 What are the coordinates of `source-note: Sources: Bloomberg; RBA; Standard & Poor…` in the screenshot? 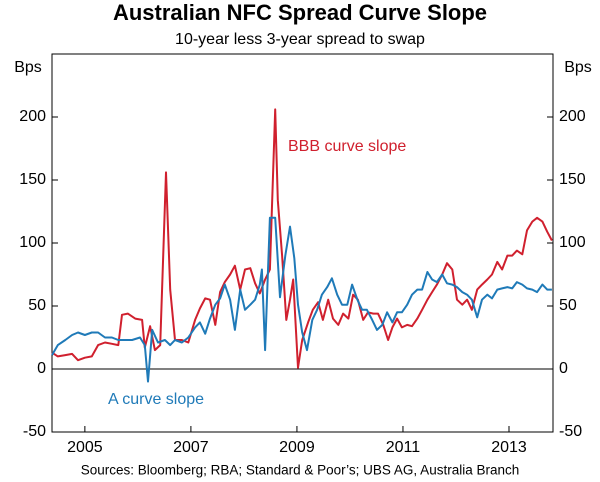 It's located at (300, 470).